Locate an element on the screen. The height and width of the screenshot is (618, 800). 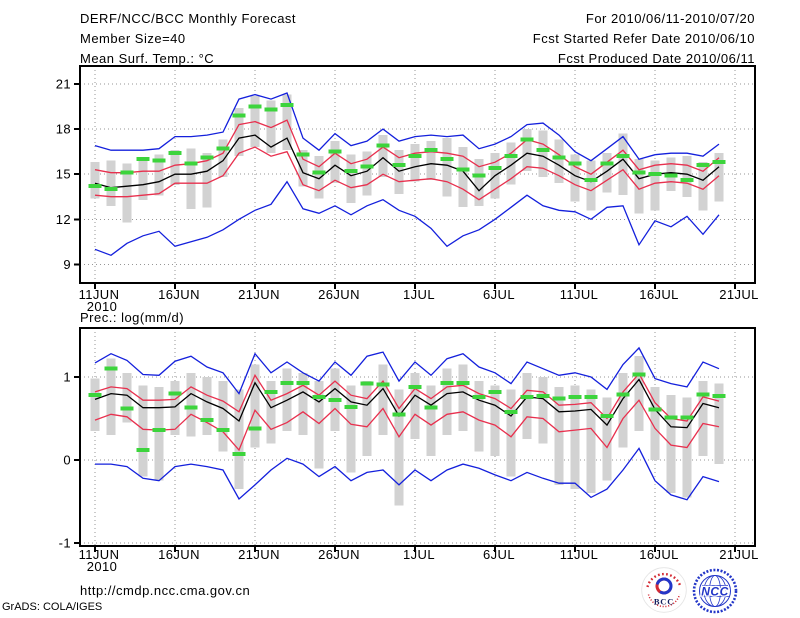
ncc-logo-text: NCC is located at coordinates (715, 592).